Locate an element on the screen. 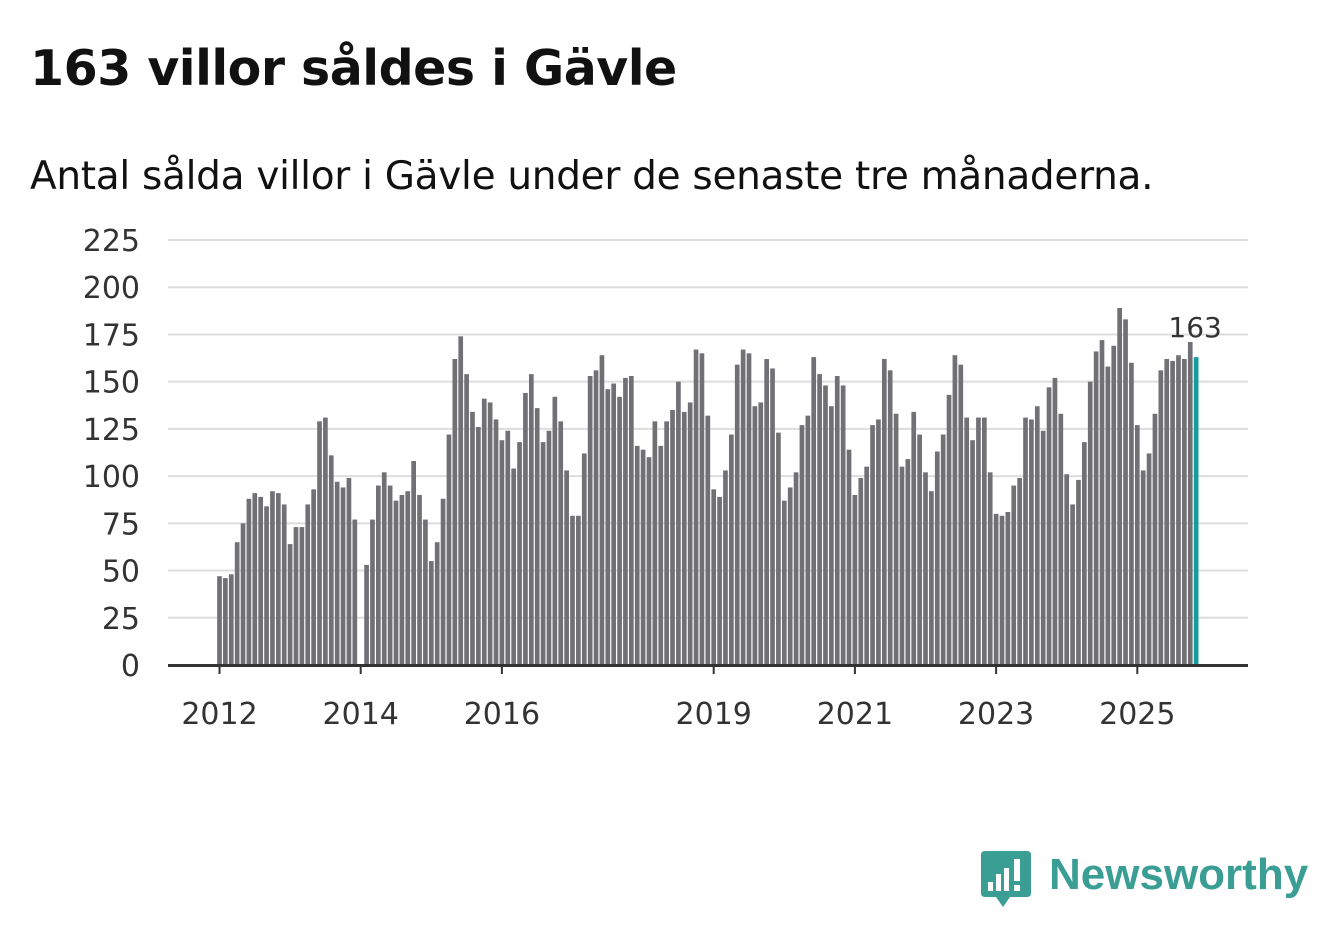 The width and height of the screenshot is (1322, 939). x-axis-ticks: 2012 2014 2016 2019 2021 2023 2025 is located at coordinates (678, 698).